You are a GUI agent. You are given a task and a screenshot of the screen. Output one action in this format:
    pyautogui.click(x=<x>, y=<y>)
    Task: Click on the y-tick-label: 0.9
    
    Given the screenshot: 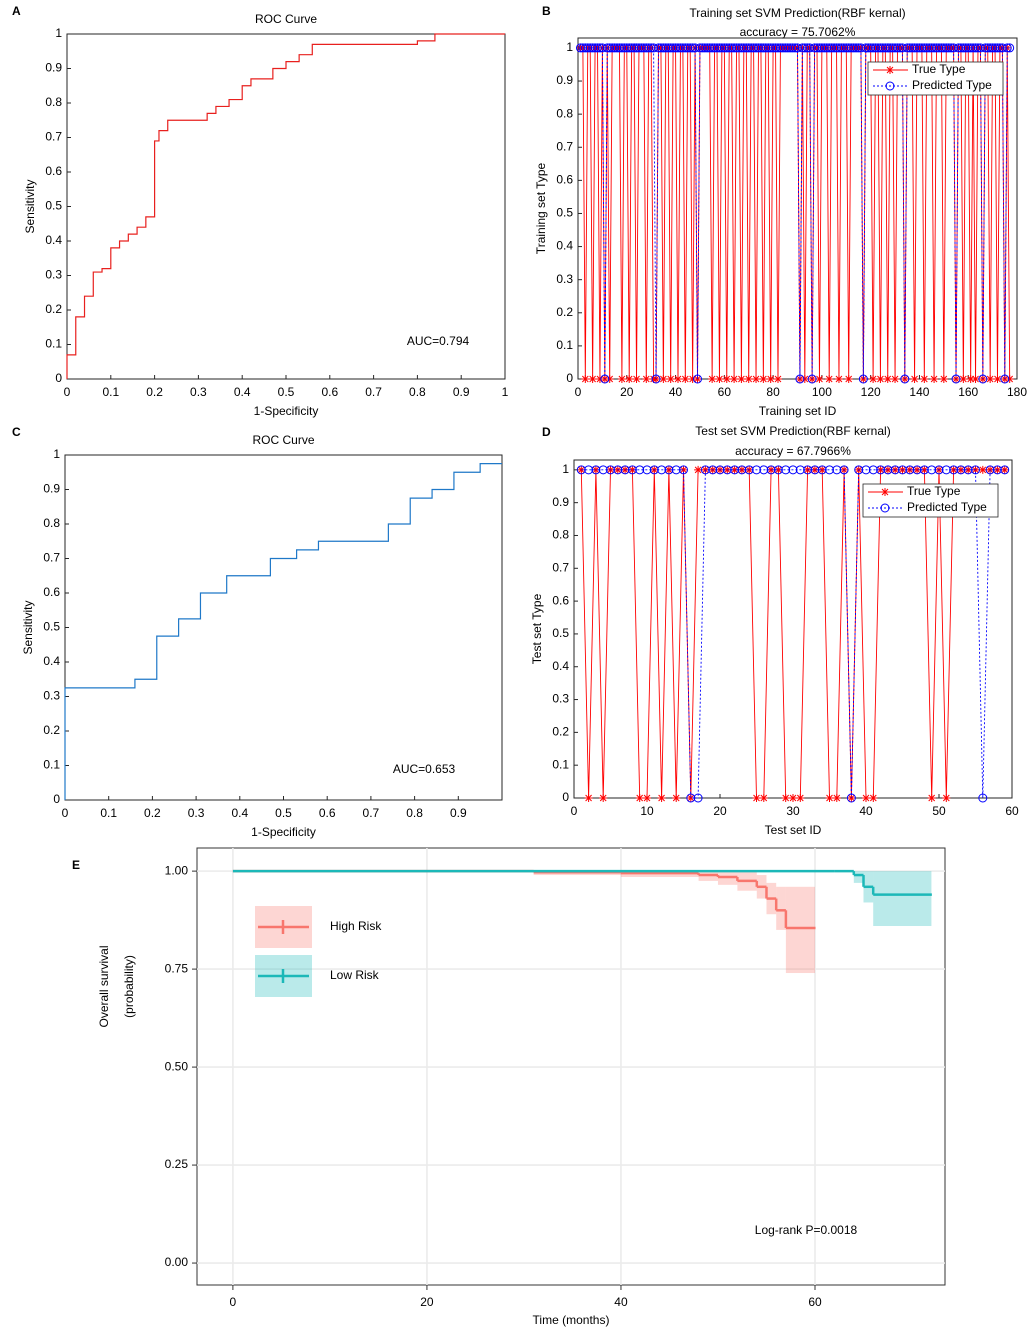 What is the action you would take?
    pyautogui.click(x=560, y=502)
    